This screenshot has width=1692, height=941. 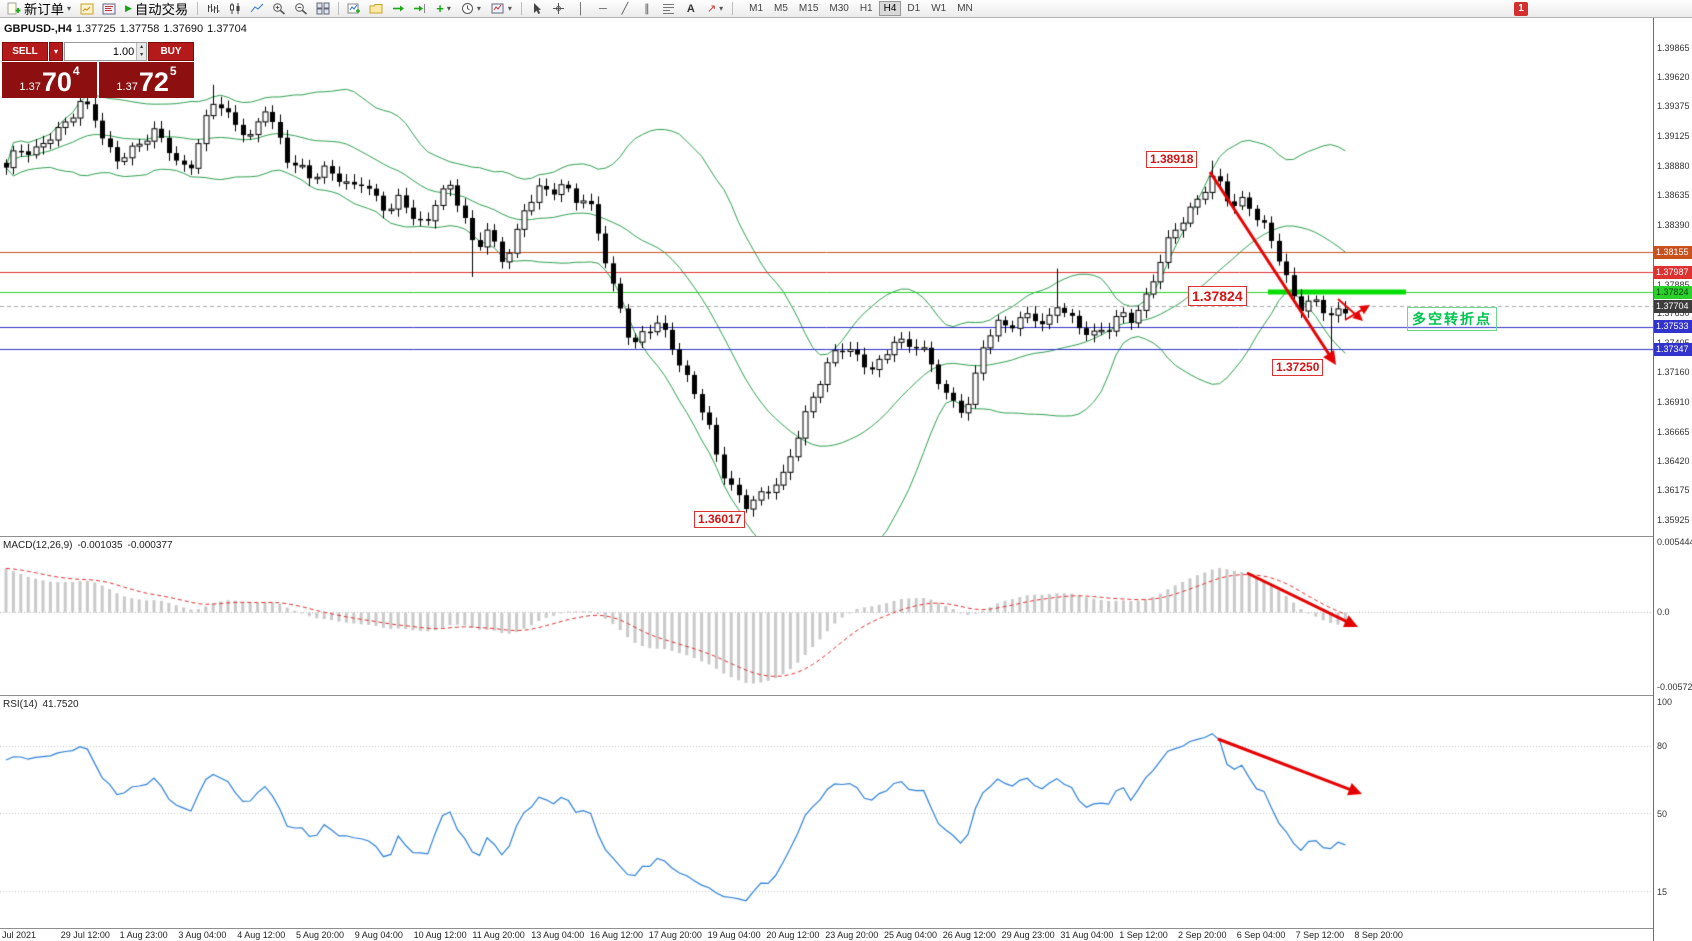 I want to click on macd-axis-label: 0.005444, so click(x=1674, y=541).